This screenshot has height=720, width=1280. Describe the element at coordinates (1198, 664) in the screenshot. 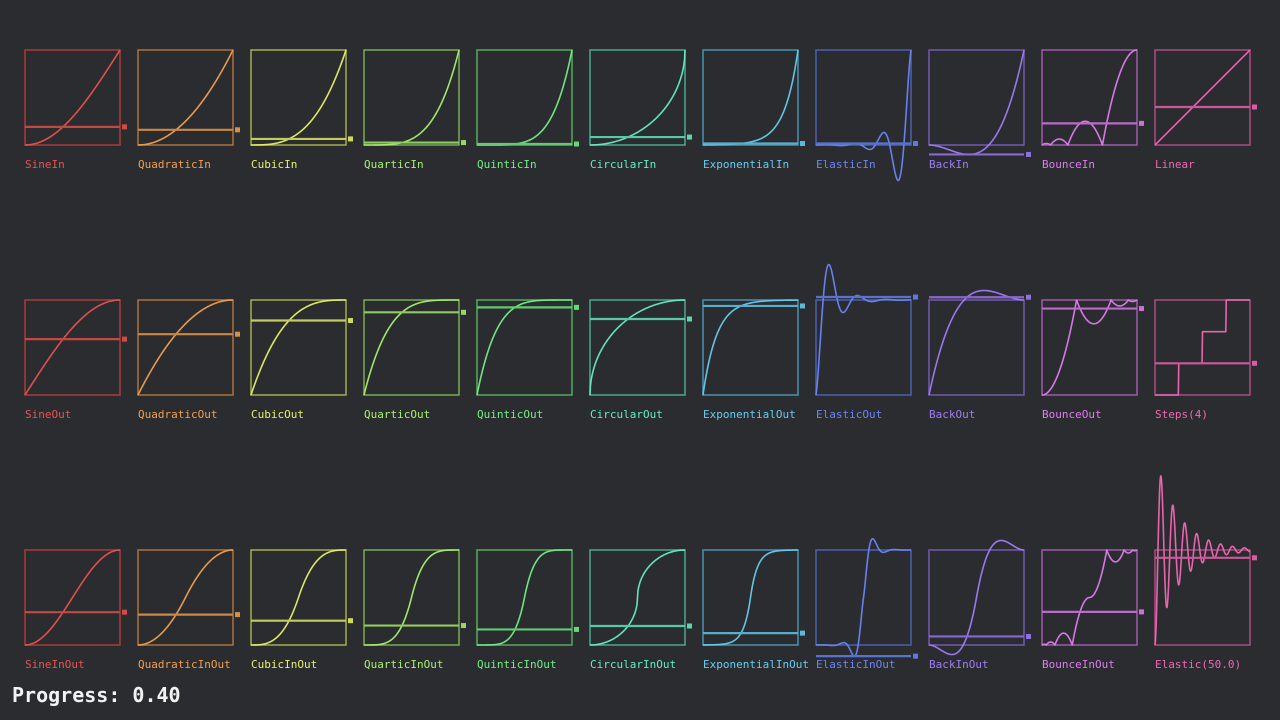

I see `easing-label-elastic-50-0: Elastic(50.0)` at that location.